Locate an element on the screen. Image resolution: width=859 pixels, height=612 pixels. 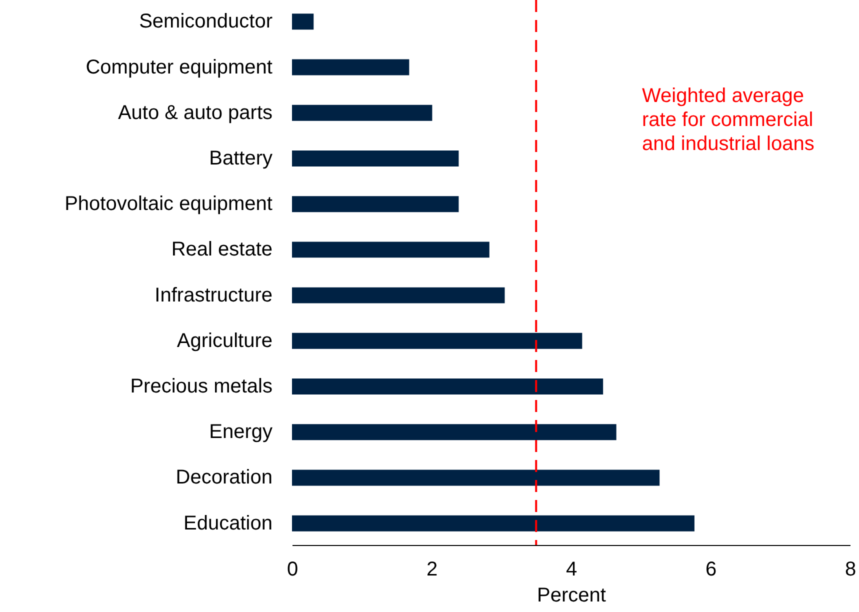
x-tick-label: 8 is located at coordinates (850, 569).